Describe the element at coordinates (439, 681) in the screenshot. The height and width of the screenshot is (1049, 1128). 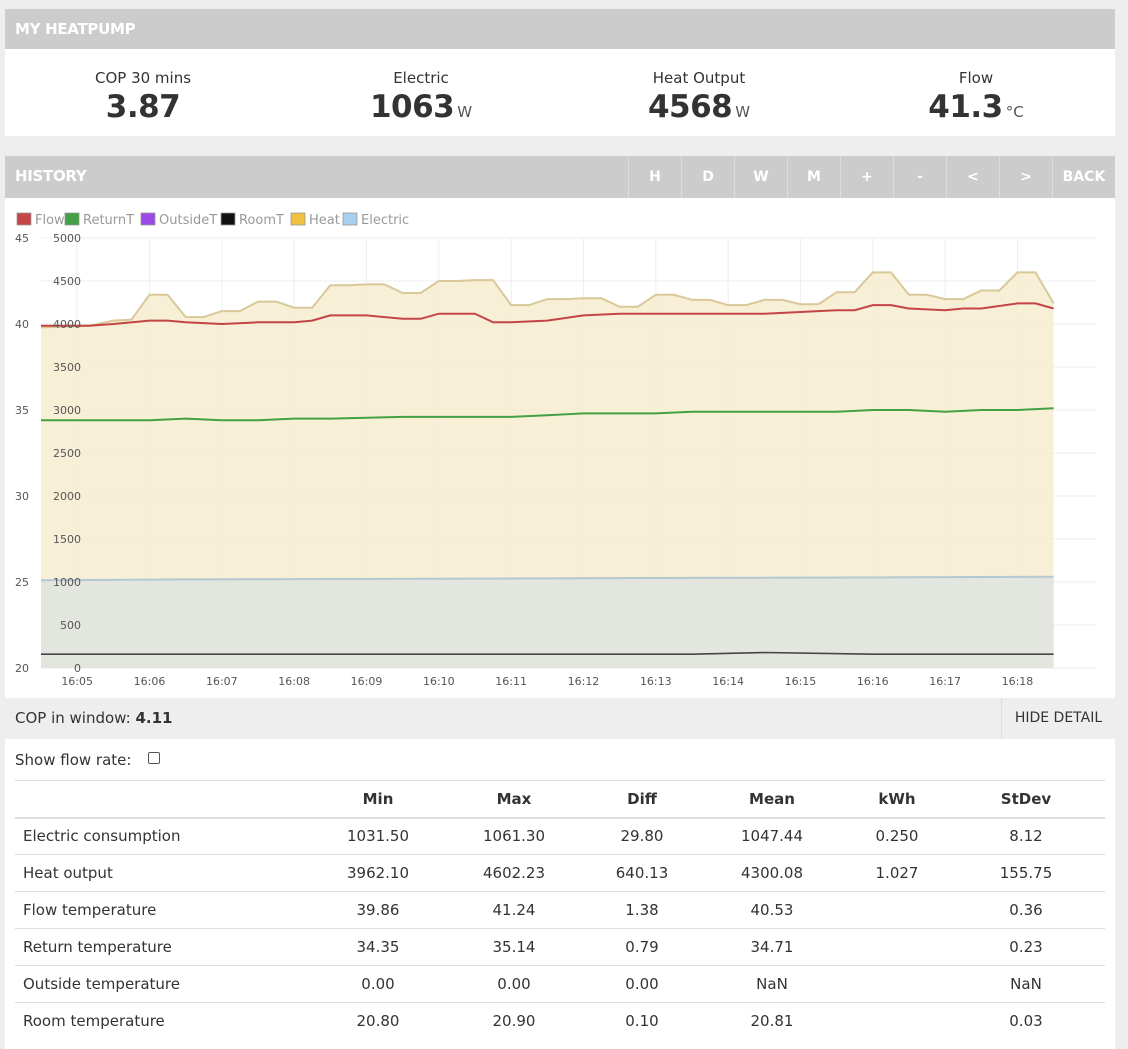
I see `x-axis-tick: 16:10` at that location.